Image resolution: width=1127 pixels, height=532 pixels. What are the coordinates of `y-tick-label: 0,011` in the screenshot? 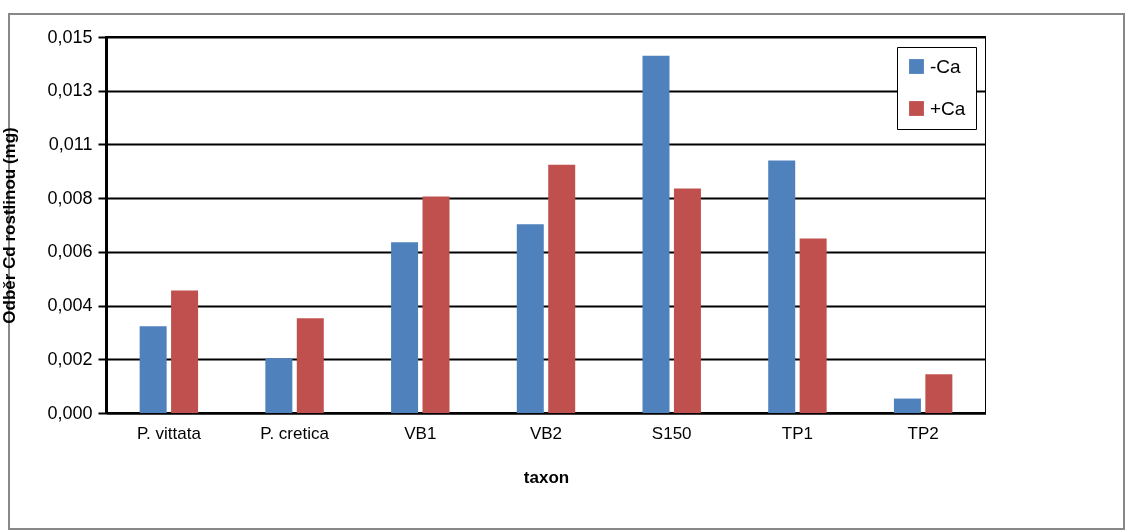 It's located at (70, 143).